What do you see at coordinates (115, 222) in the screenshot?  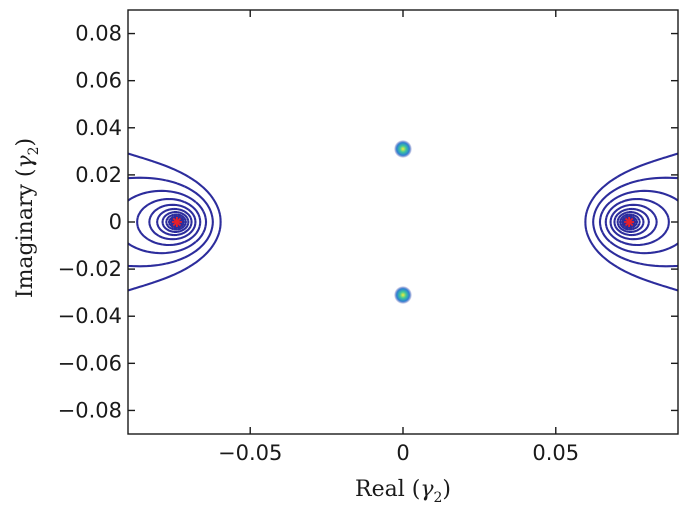 I see `y-tick-label: 0` at bounding box center [115, 222].